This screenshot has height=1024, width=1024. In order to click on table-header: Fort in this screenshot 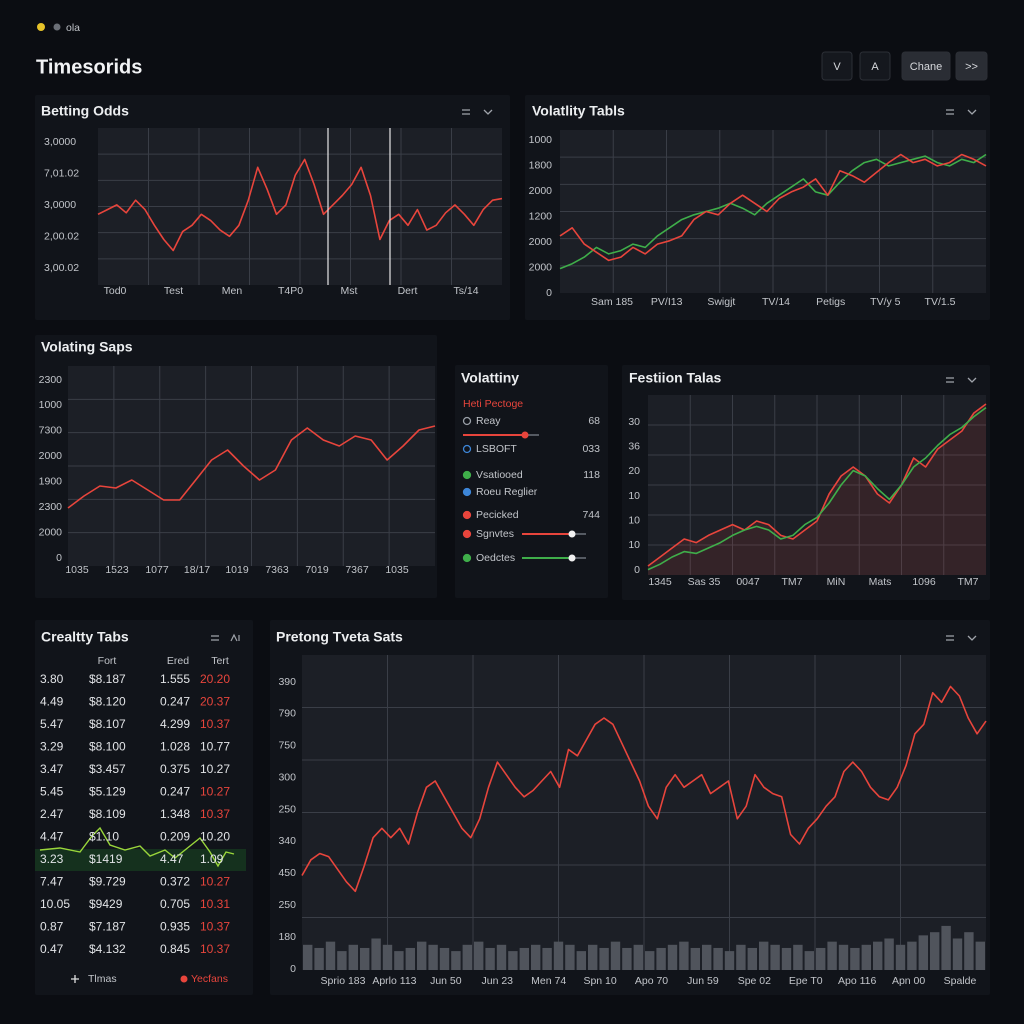, I will do `click(107, 661)`.